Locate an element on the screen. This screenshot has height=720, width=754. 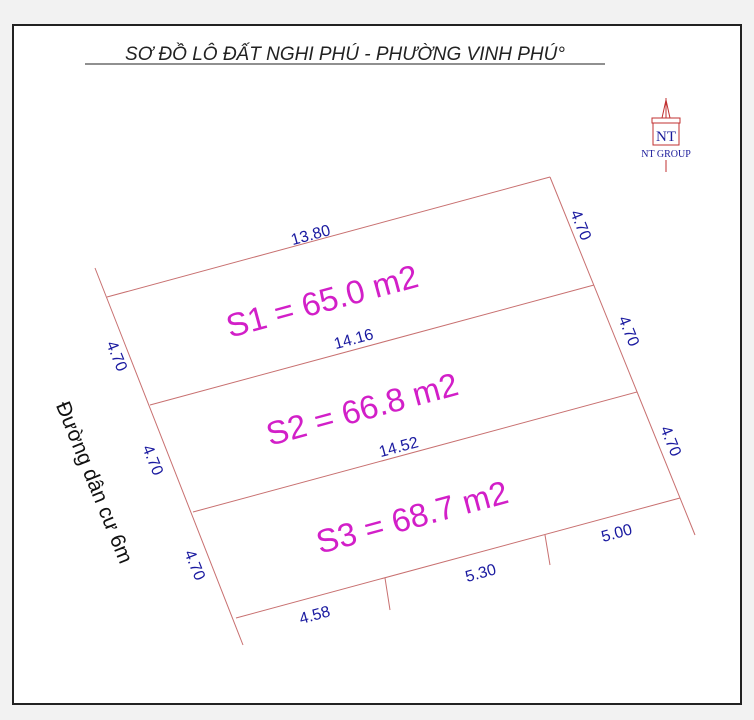
nt-group-logo: NT NT GROUP is located at coordinates (666, 135).